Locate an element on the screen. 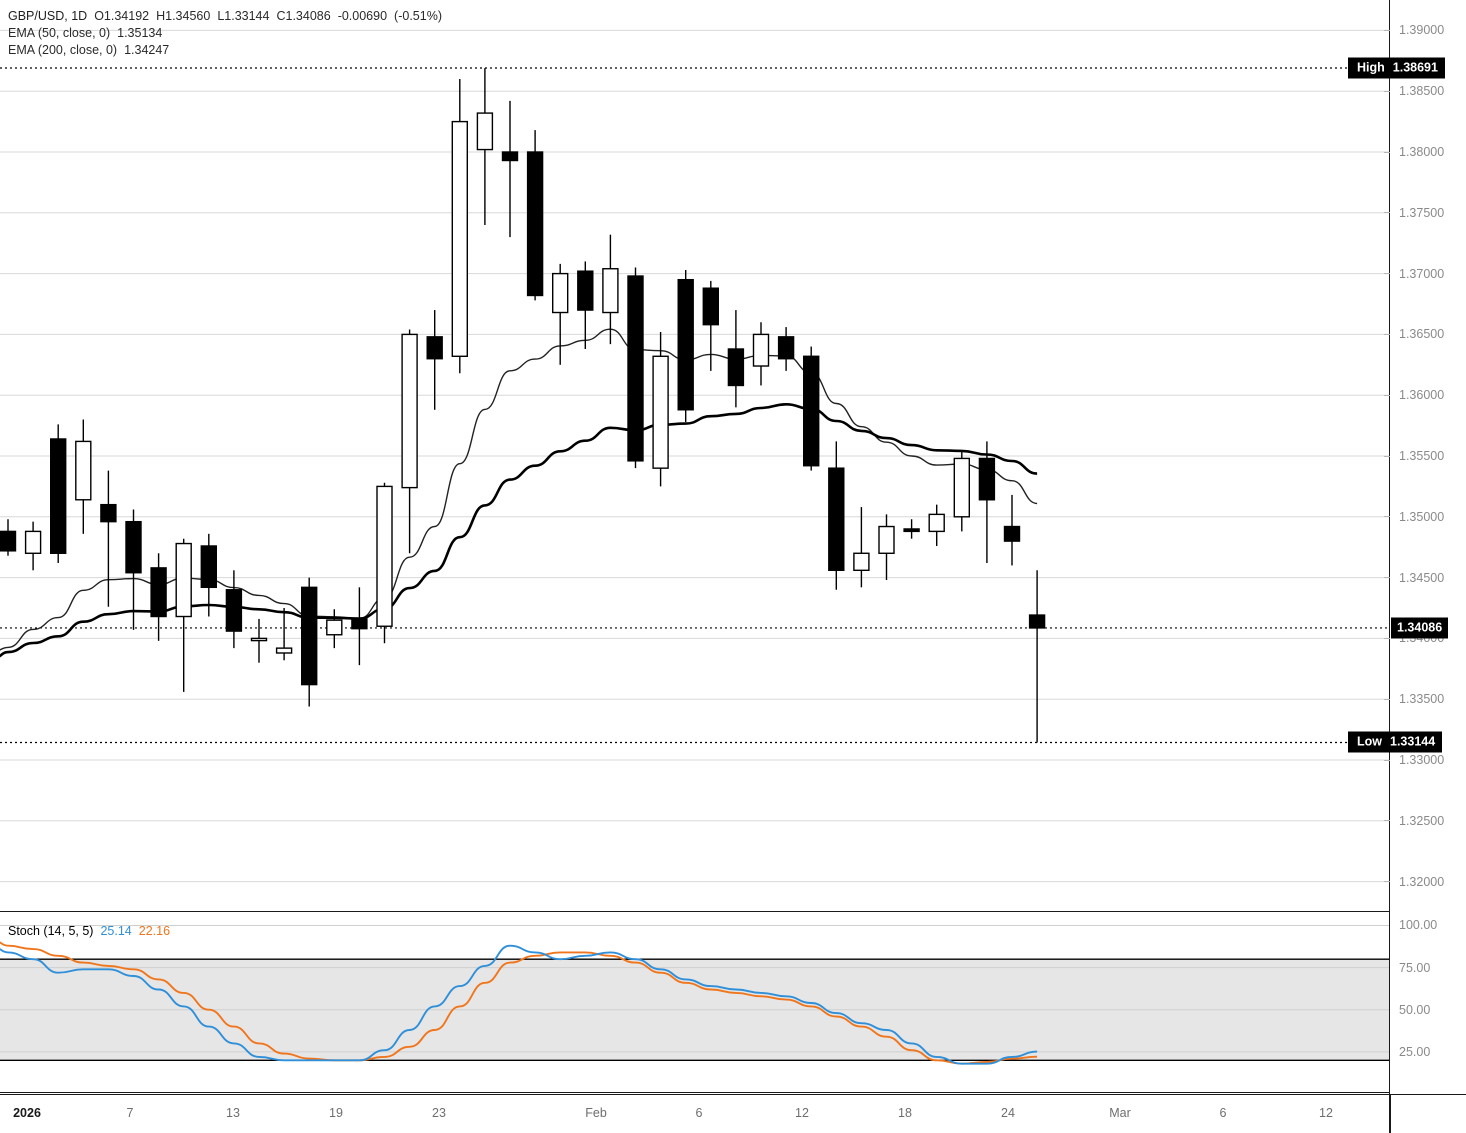 The width and height of the screenshot is (1466, 1133). stochastic-bottom-border is located at coordinates (694, 1093).